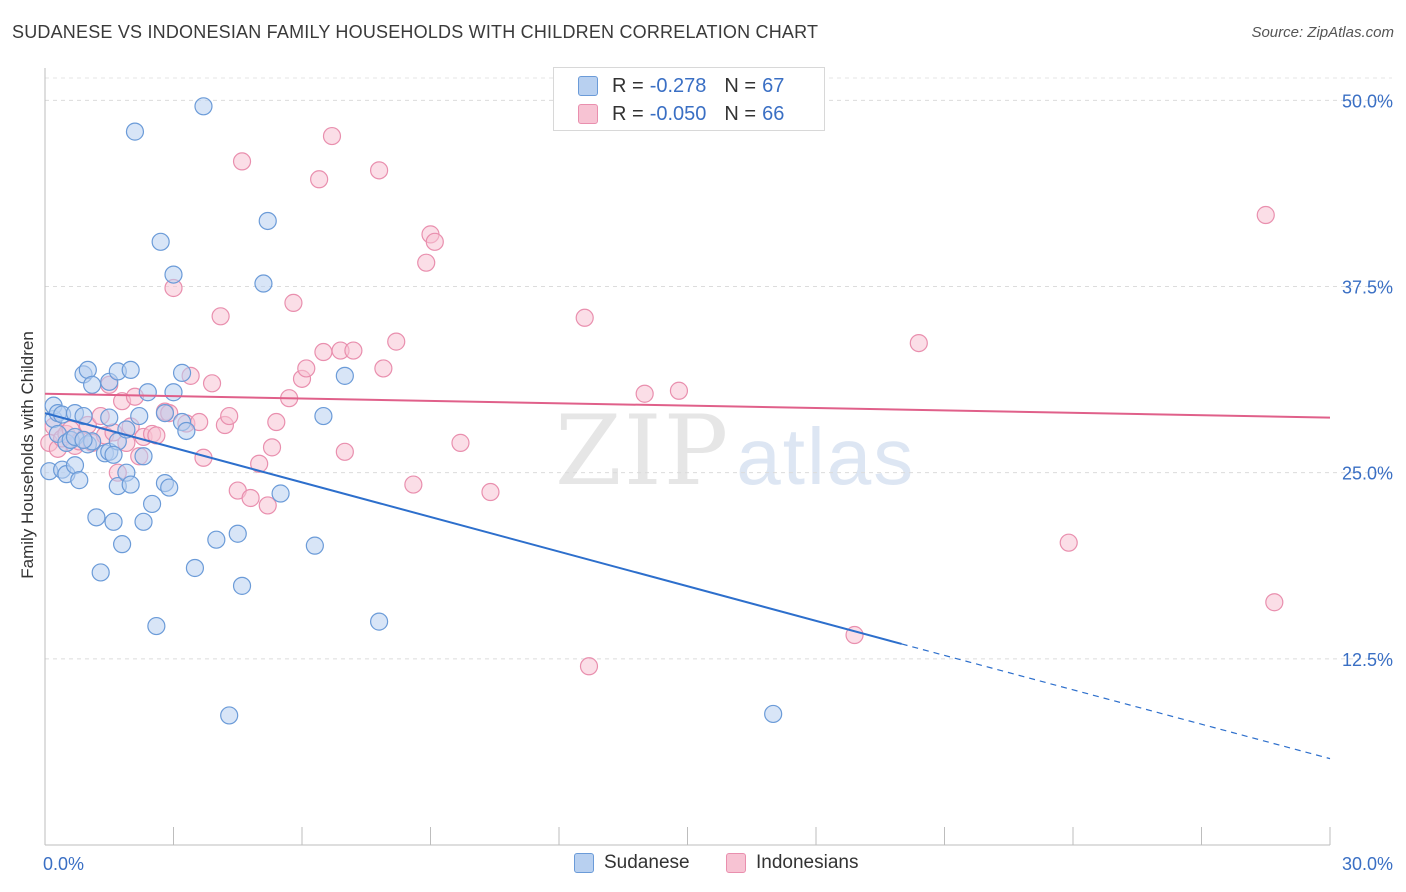 Image resolution: width=1406 pixels, height=892 pixels. What do you see at coordinates (773, 113) in the screenshot?
I see `n-value: 66` at bounding box center [773, 113].